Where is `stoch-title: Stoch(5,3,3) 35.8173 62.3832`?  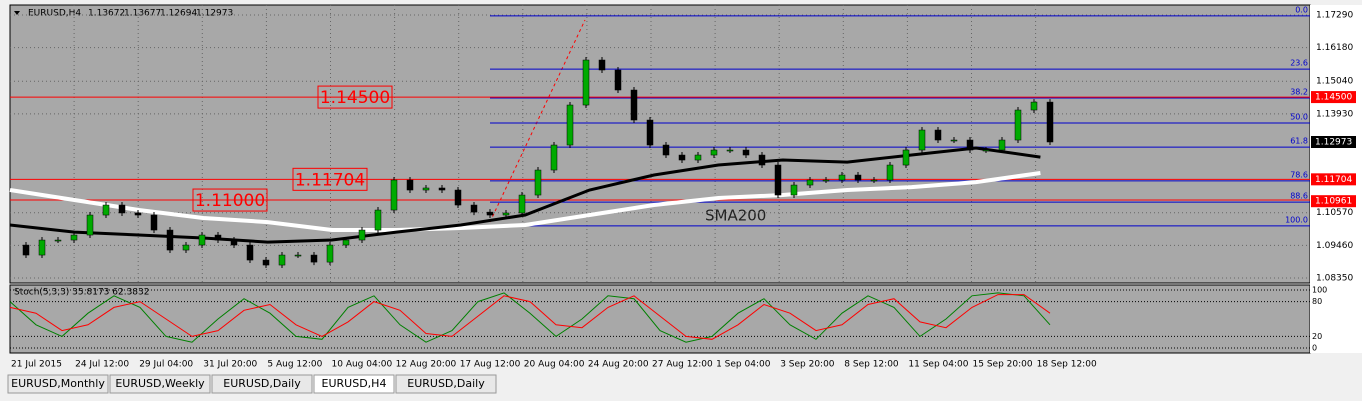
stoch-title: Stoch(5,3,3) 35.8173 62.3832 is located at coordinates (81, 293).